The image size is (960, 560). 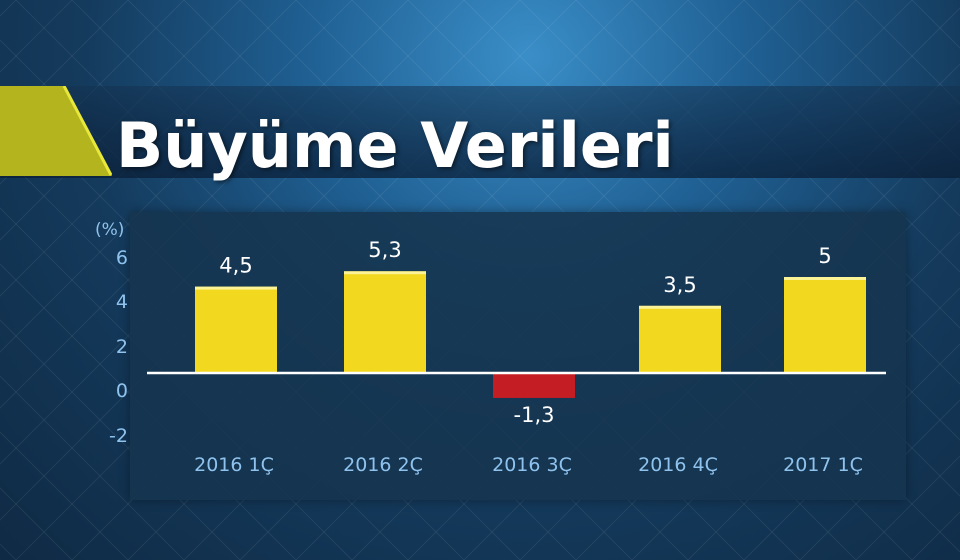 What do you see at coordinates (122, 258) in the screenshot?
I see `y-tick-label: 6` at bounding box center [122, 258].